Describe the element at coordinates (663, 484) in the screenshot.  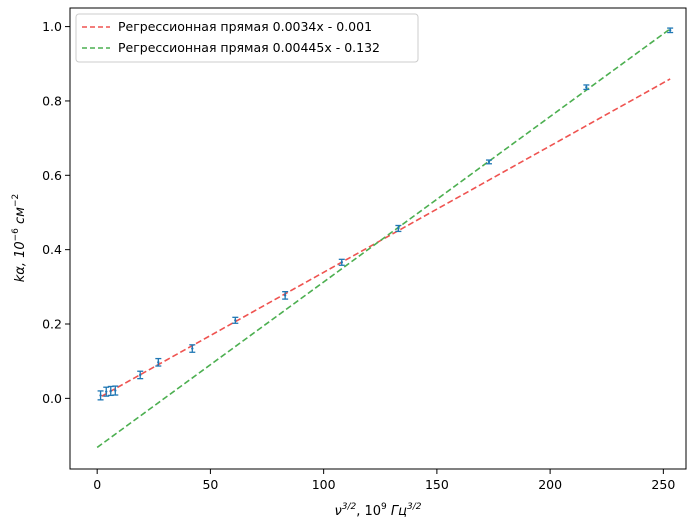
I see `x-tick-label: 250` at that location.